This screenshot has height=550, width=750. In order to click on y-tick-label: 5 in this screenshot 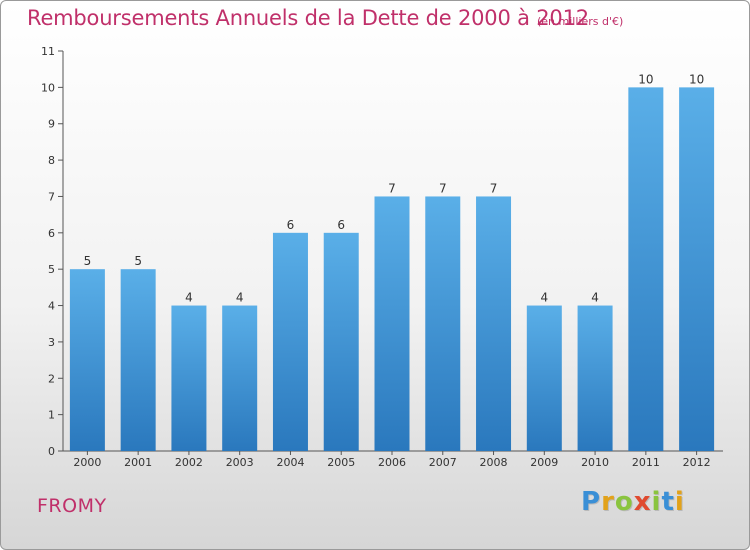, I will do `click(51, 269)`.